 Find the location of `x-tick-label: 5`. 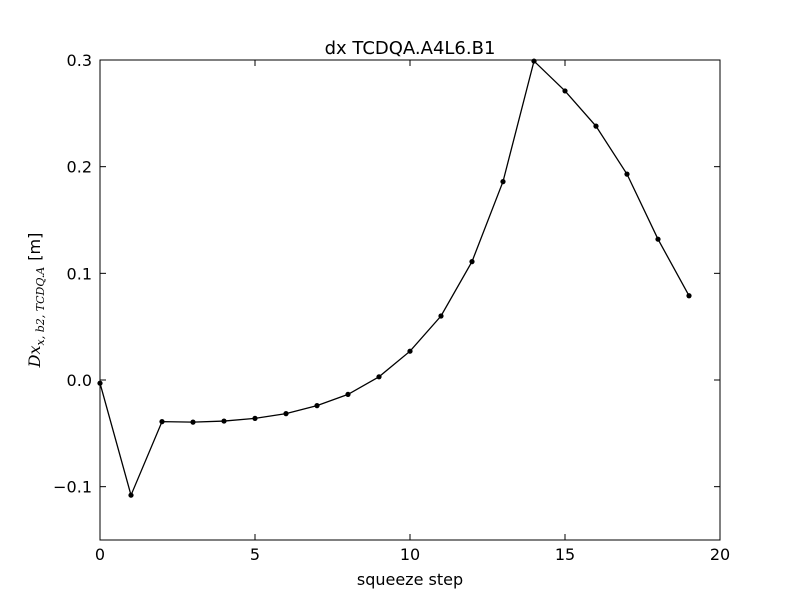

x-tick-label: 5 is located at coordinates (255, 554).